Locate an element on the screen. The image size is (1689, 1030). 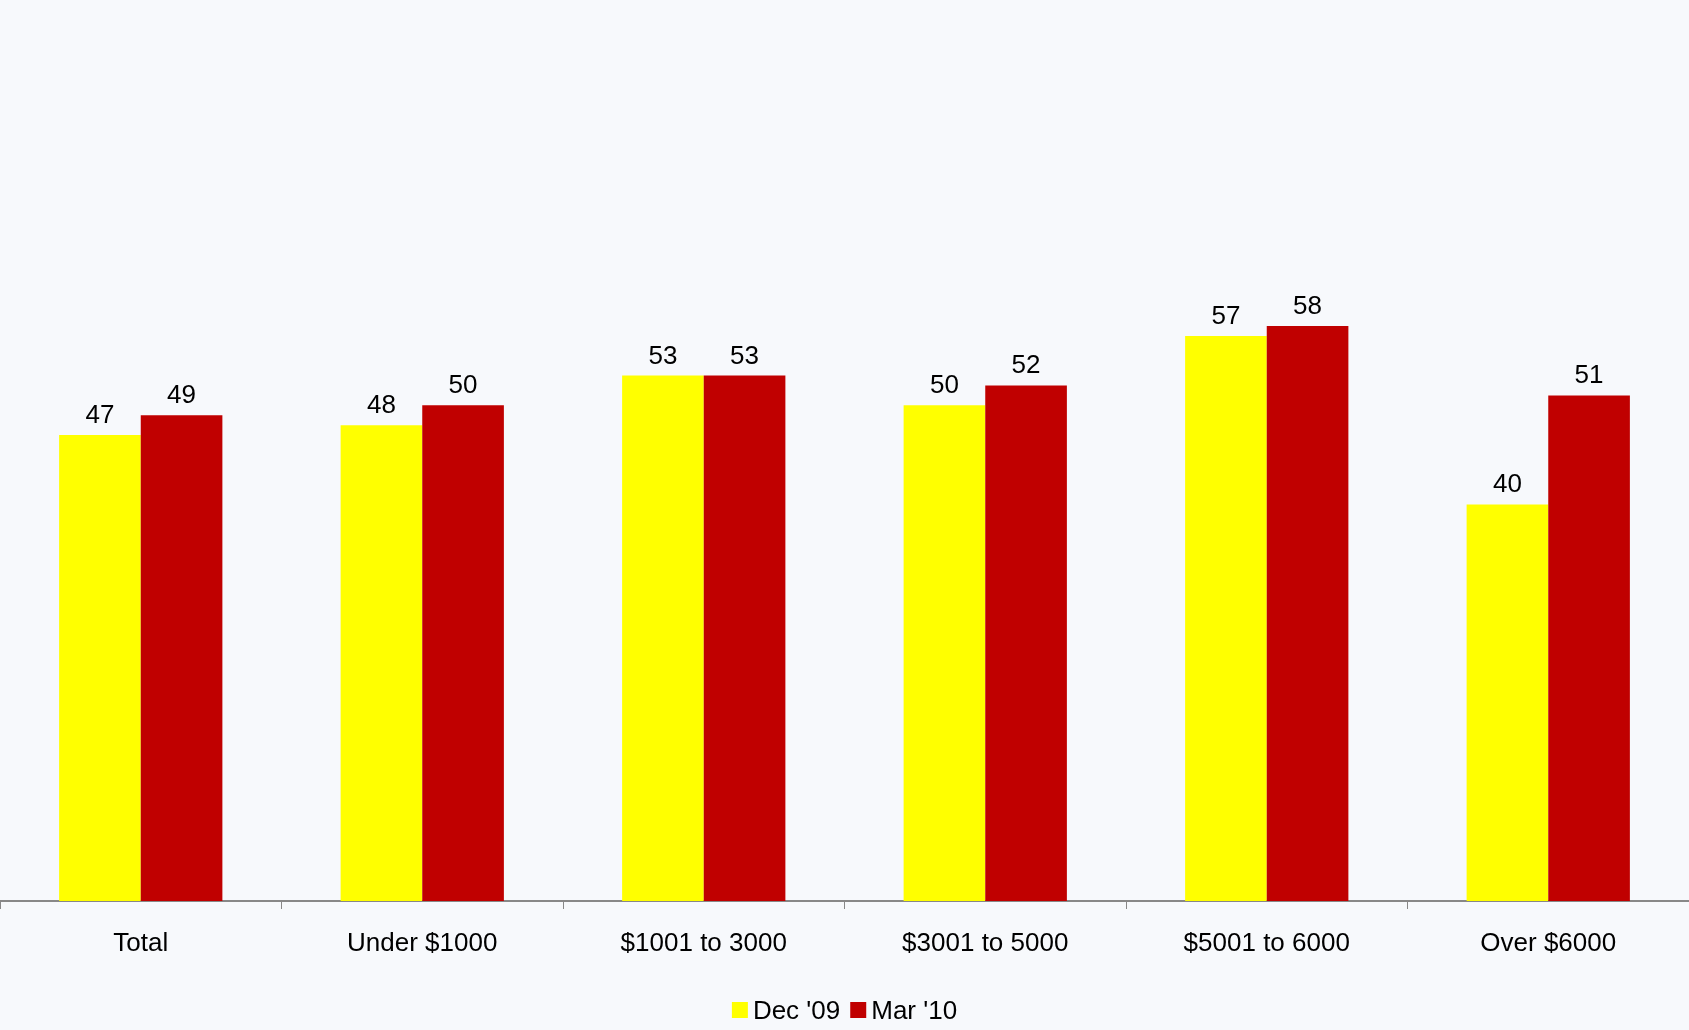
x-tick-label: $5001 to 6000 is located at coordinates (1266, 942).